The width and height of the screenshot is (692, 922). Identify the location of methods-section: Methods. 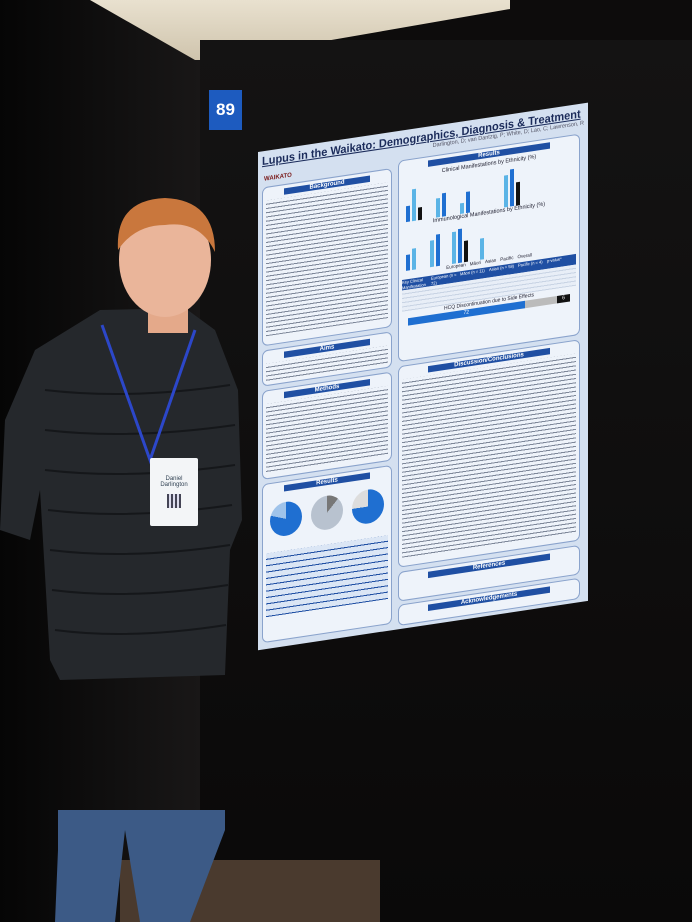
(327, 426).